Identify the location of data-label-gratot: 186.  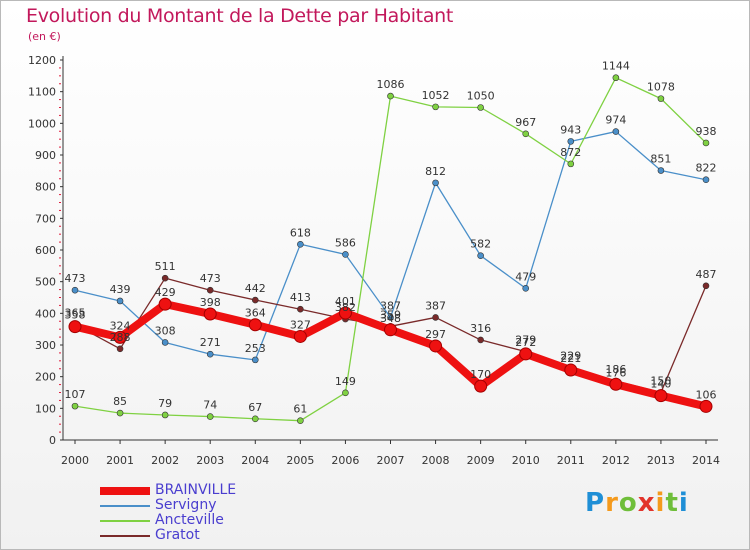
(615, 369).